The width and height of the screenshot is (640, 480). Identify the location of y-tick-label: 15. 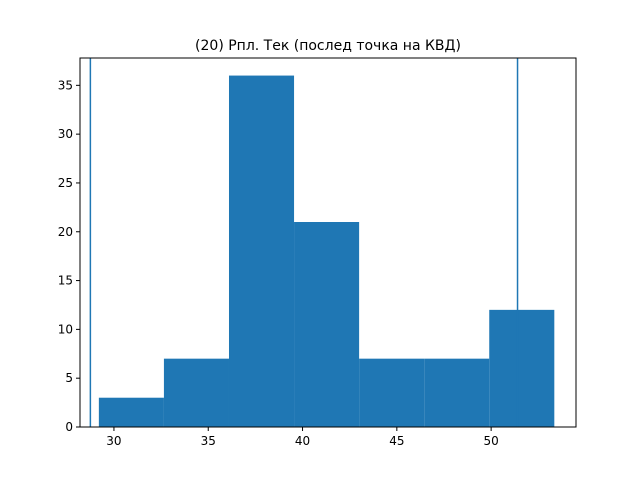
(65, 281).